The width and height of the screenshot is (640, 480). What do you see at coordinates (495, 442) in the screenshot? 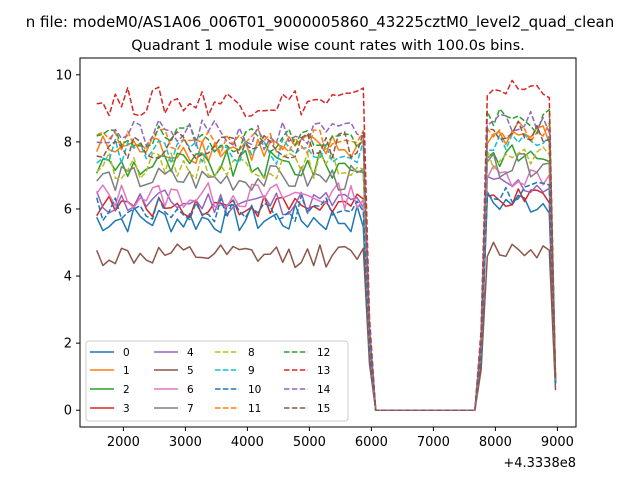
I see `x-tick-label: 8000` at bounding box center [495, 442].